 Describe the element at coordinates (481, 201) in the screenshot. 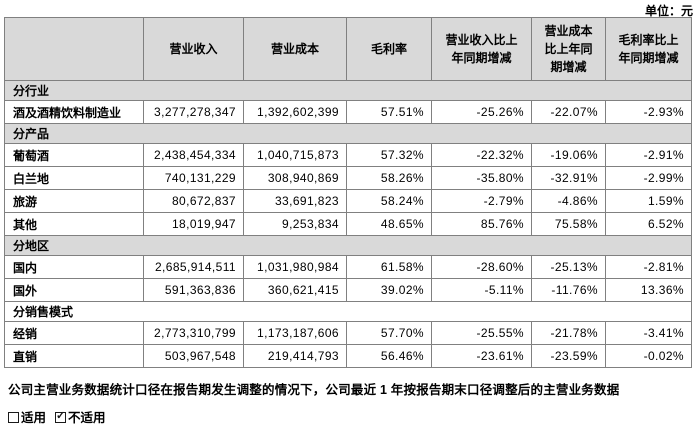

I see `cell-revenue-yoy: -2.79%` at that location.